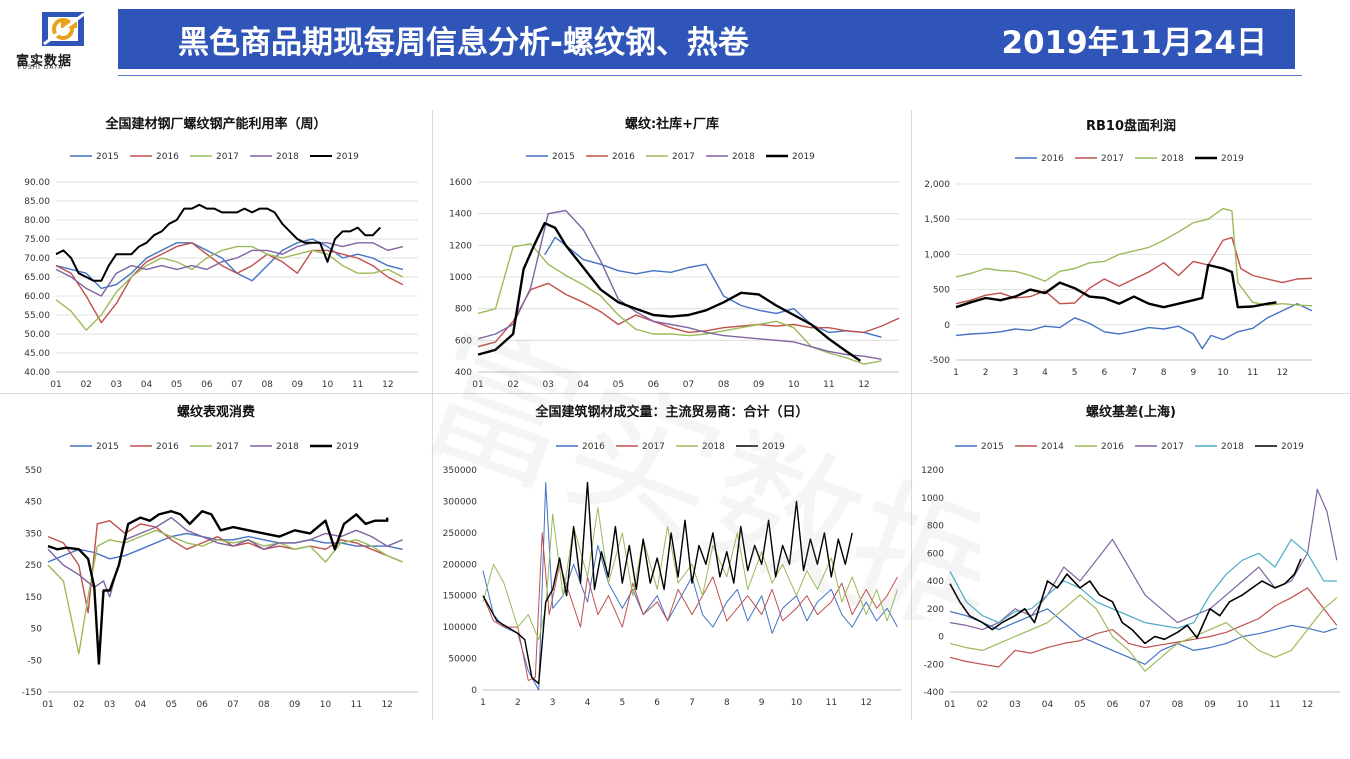 Image resolution: width=1350 pixels, height=759 pixels. Describe the element at coordinates (463, 310) in the screenshot. I see `y-tick-label: 800` at that location.